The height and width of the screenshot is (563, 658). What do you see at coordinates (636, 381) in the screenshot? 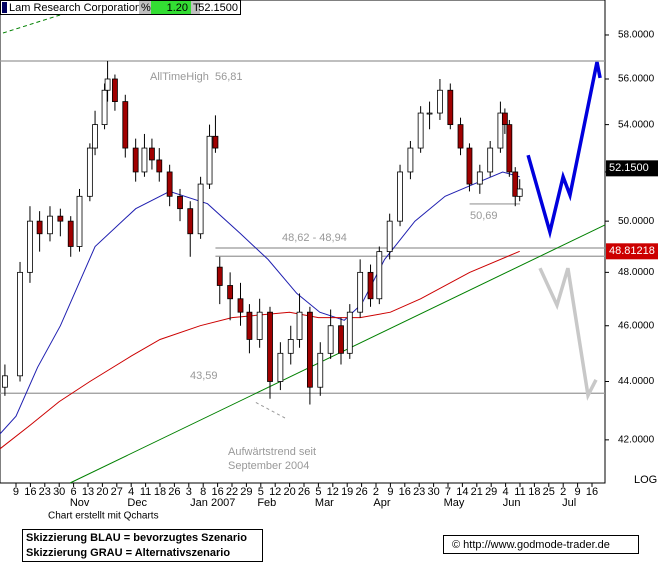
I see `y-tick-label: 44.0000` at bounding box center [636, 381].